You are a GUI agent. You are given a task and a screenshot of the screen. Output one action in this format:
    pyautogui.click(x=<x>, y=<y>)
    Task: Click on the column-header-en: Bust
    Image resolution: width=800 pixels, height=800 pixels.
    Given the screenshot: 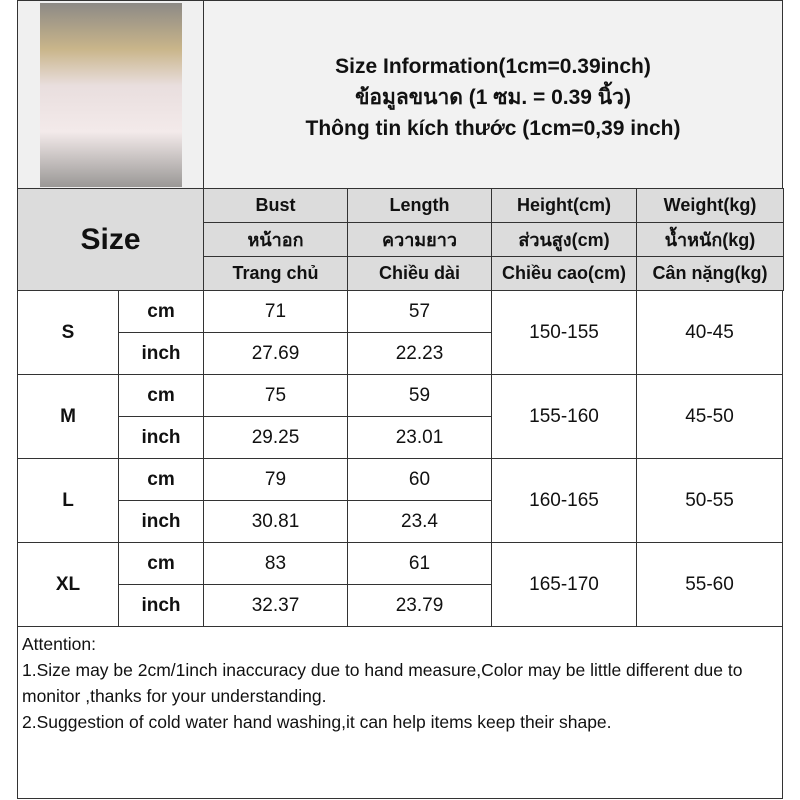 What is the action you would take?
    pyautogui.click(x=275, y=205)
    